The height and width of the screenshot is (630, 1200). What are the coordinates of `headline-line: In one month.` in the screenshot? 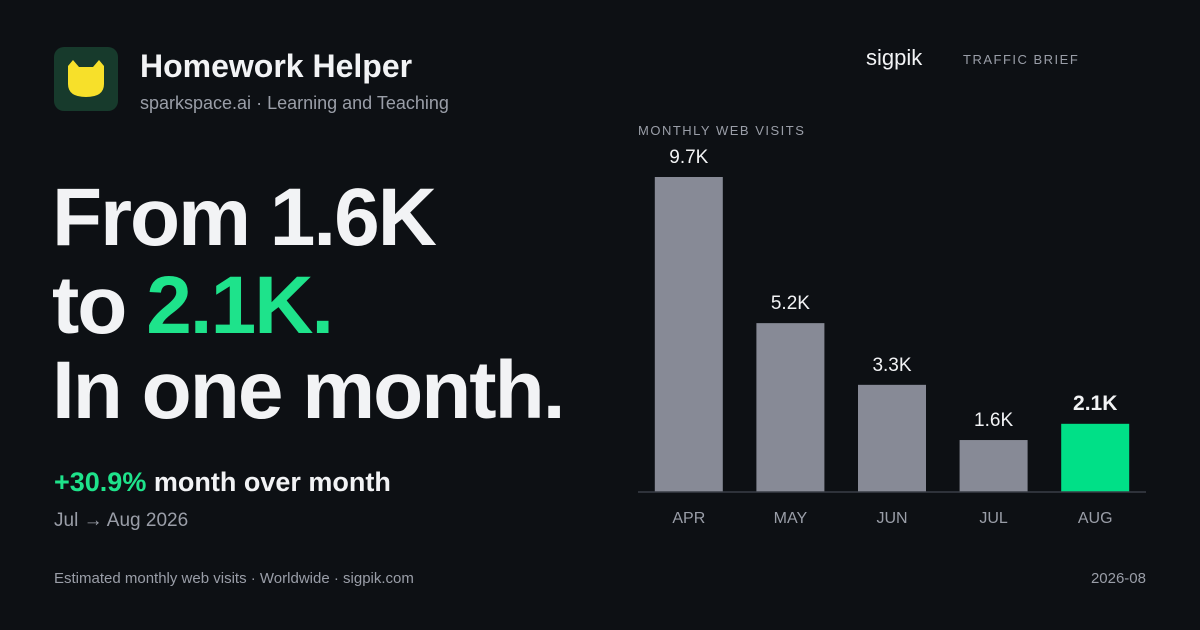 It's located at (307, 390).